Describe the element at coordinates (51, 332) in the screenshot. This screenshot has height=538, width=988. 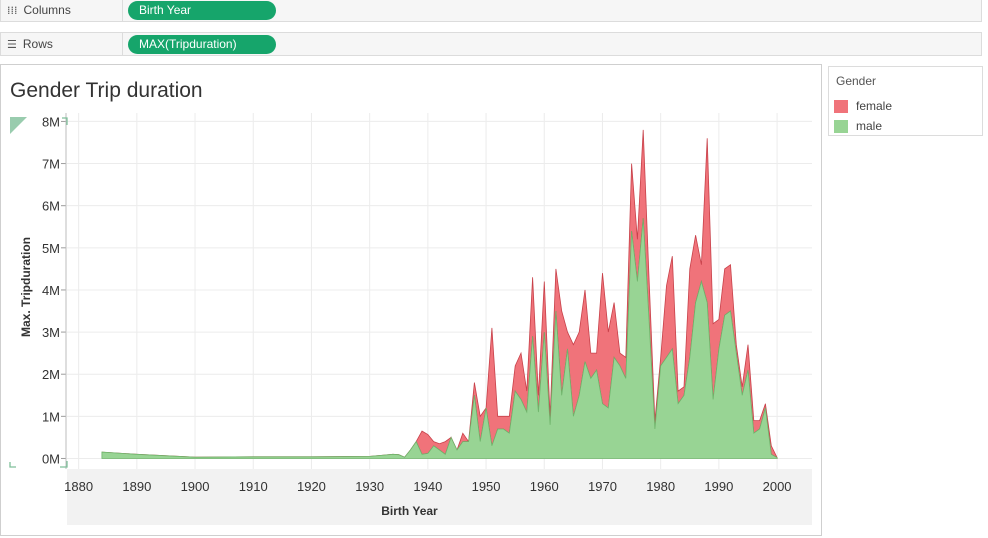
I see `y-tick-label: 3M` at that location.